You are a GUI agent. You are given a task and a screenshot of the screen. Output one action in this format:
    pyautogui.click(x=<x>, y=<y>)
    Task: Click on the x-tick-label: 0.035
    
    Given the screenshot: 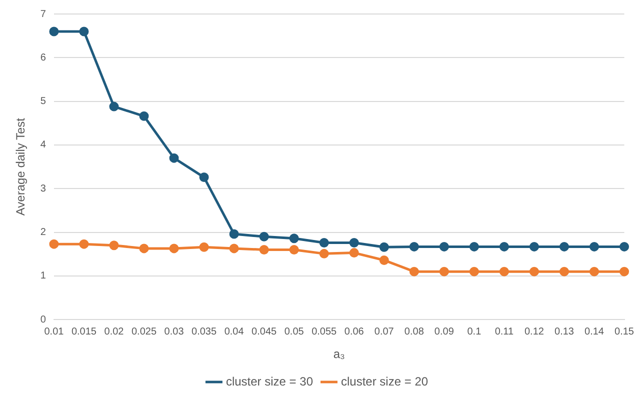 What is the action you would take?
    pyautogui.click(x=204, y=332)
    